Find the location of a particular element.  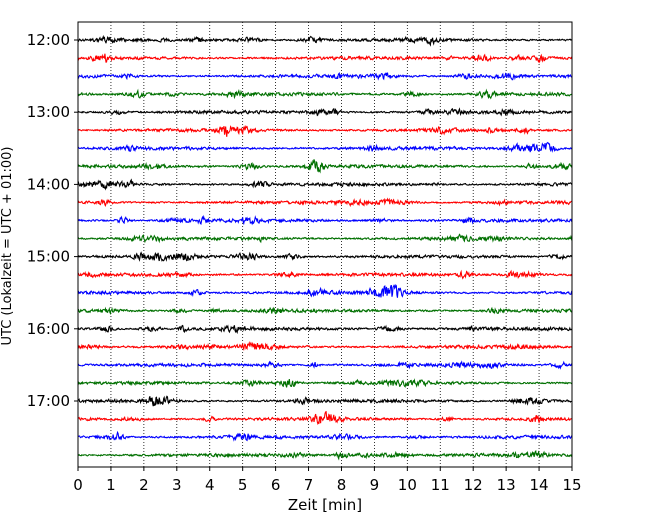

x-tick-label: 1 is located at coordinates (111, 485).